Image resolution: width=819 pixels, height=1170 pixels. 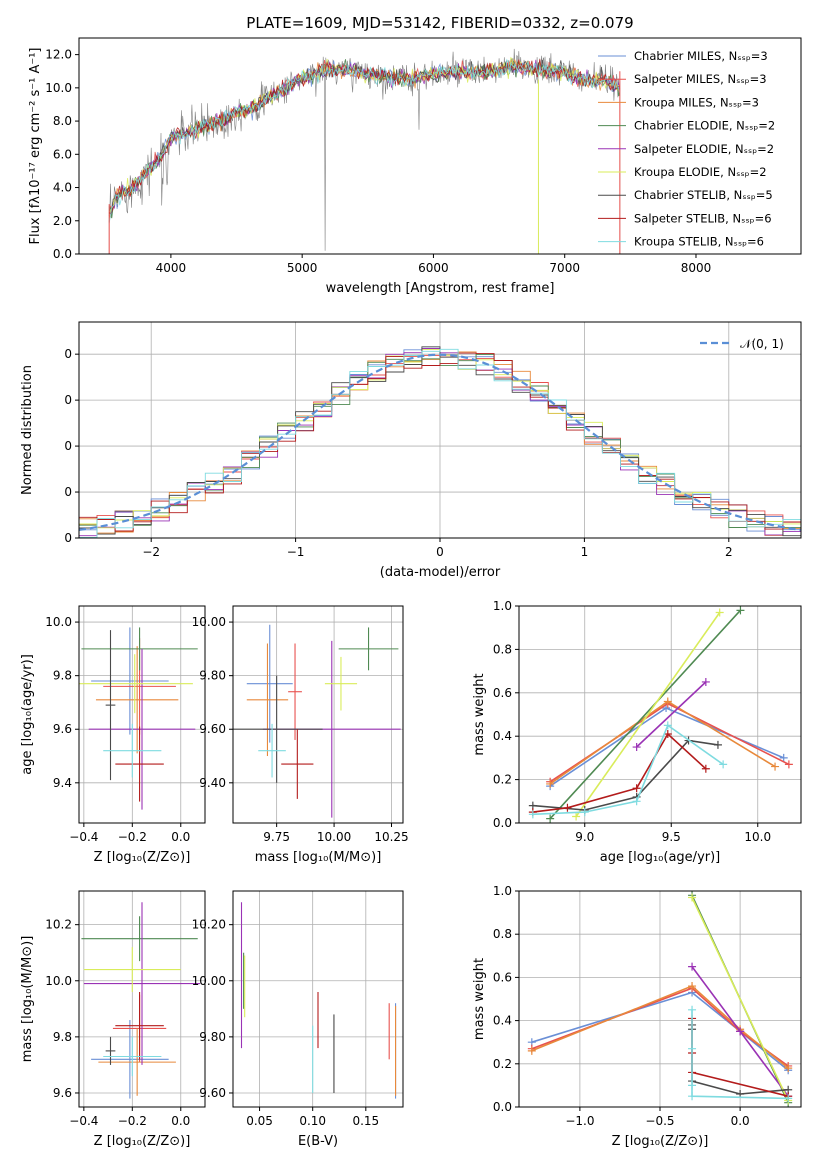 I want to click on x-tick-label: −0.4, so click(x=83, y=837).